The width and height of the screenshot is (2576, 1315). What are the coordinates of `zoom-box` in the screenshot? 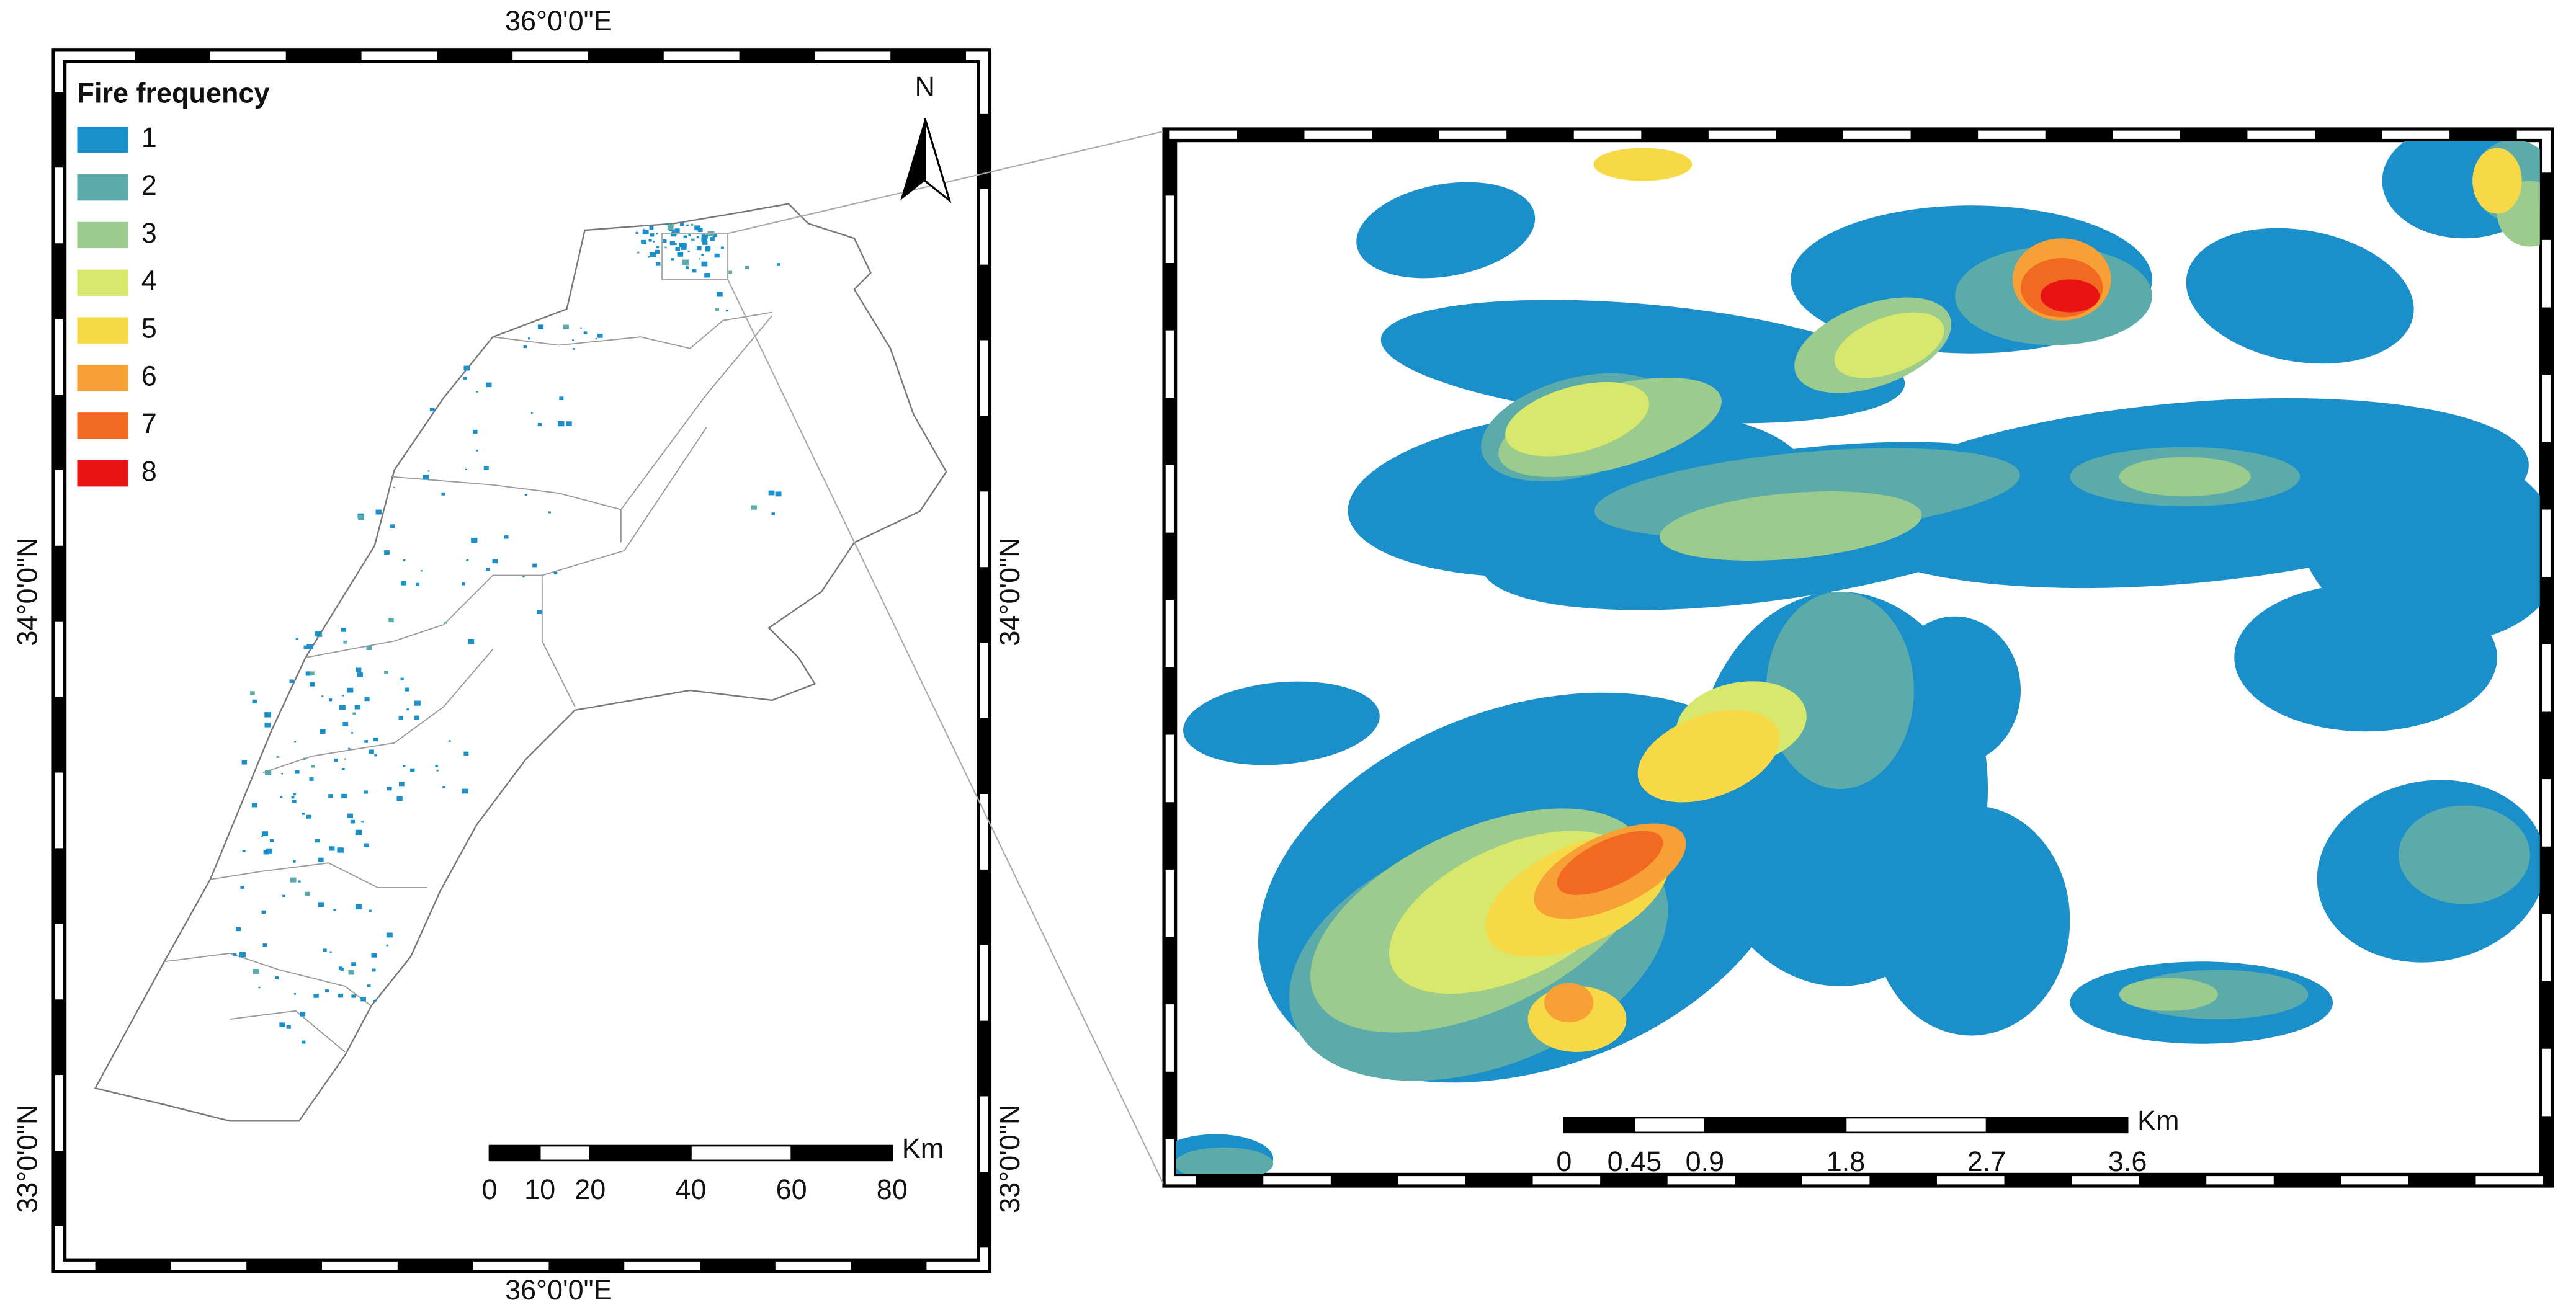 It's located at (695, 256).